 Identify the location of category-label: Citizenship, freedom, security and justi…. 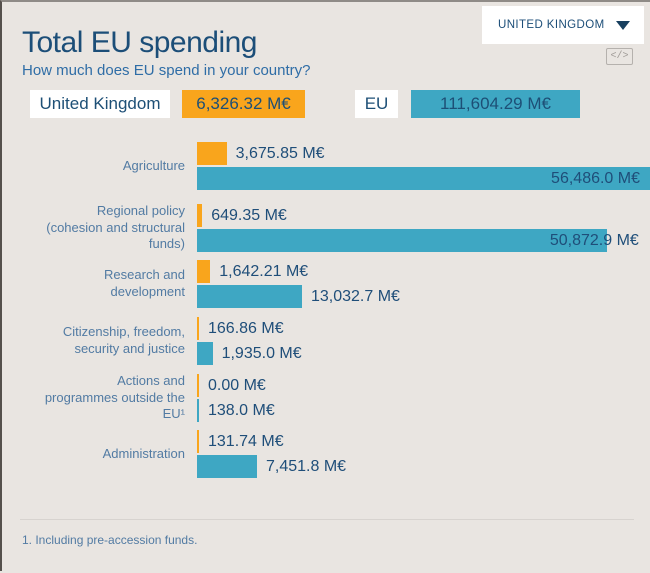
(123, 340).